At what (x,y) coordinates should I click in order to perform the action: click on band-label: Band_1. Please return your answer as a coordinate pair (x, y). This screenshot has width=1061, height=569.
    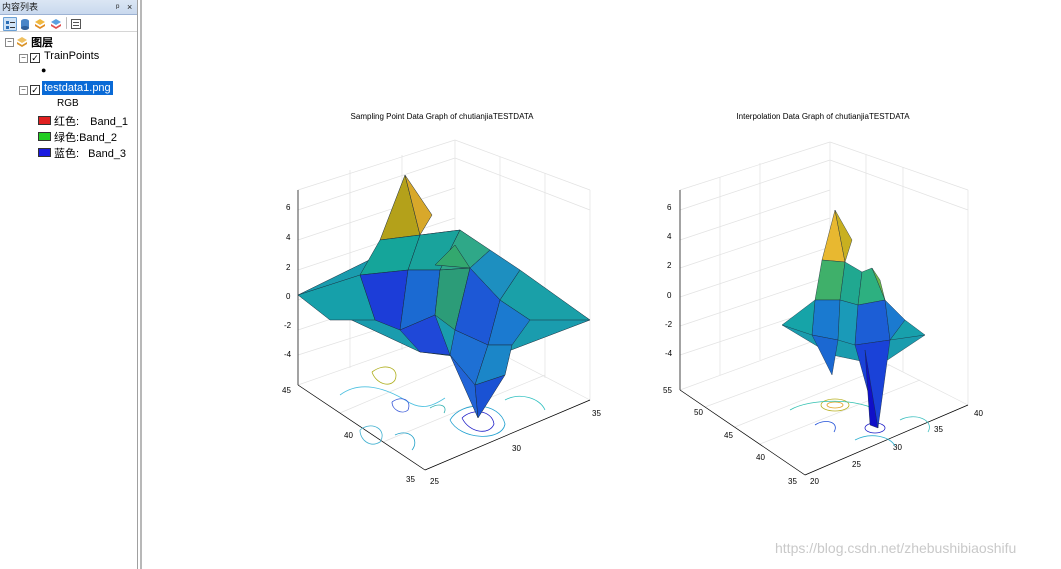
    Looking at the image, I should click on (109, 122).